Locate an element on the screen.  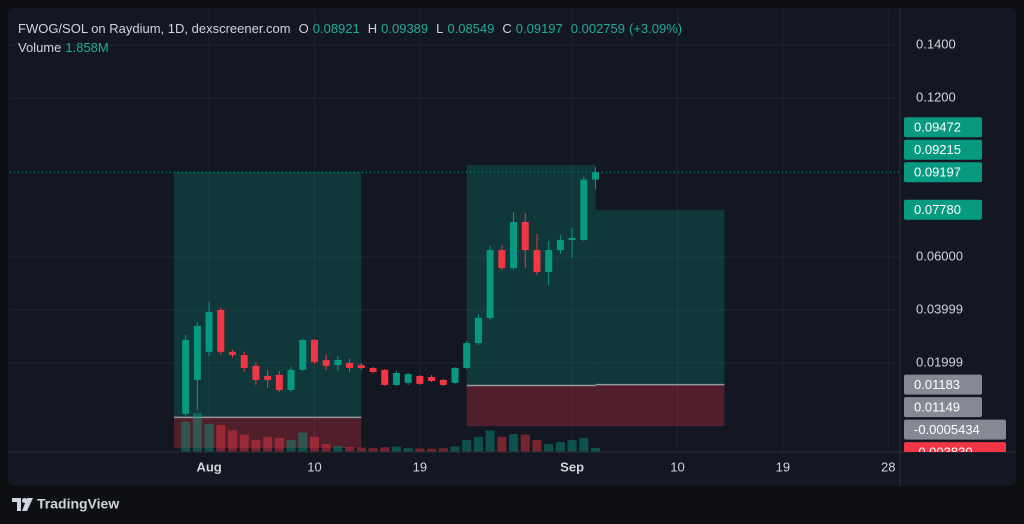
price-axis: 0.1400 0.1200 0.06000 0.03999 0.01999 is located at coordinates (939, 202).